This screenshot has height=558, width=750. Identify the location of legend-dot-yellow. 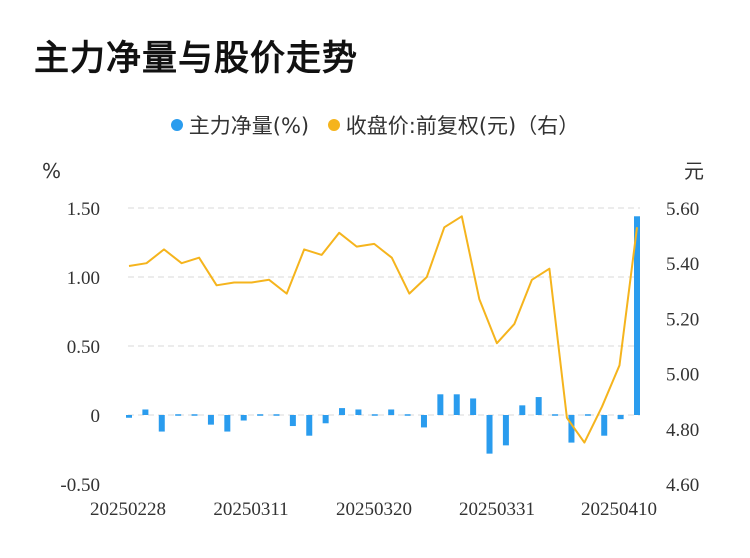
(333, 125).